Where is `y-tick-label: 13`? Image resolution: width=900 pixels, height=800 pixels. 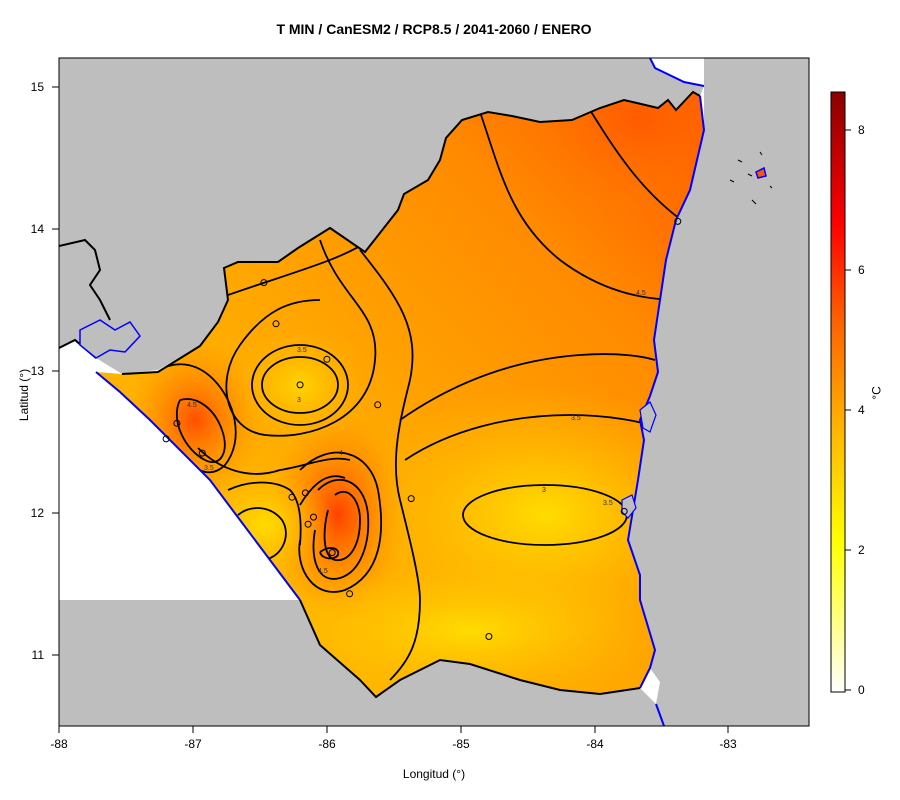 y-tick-label: 13 is located at coordinates (38, 371).